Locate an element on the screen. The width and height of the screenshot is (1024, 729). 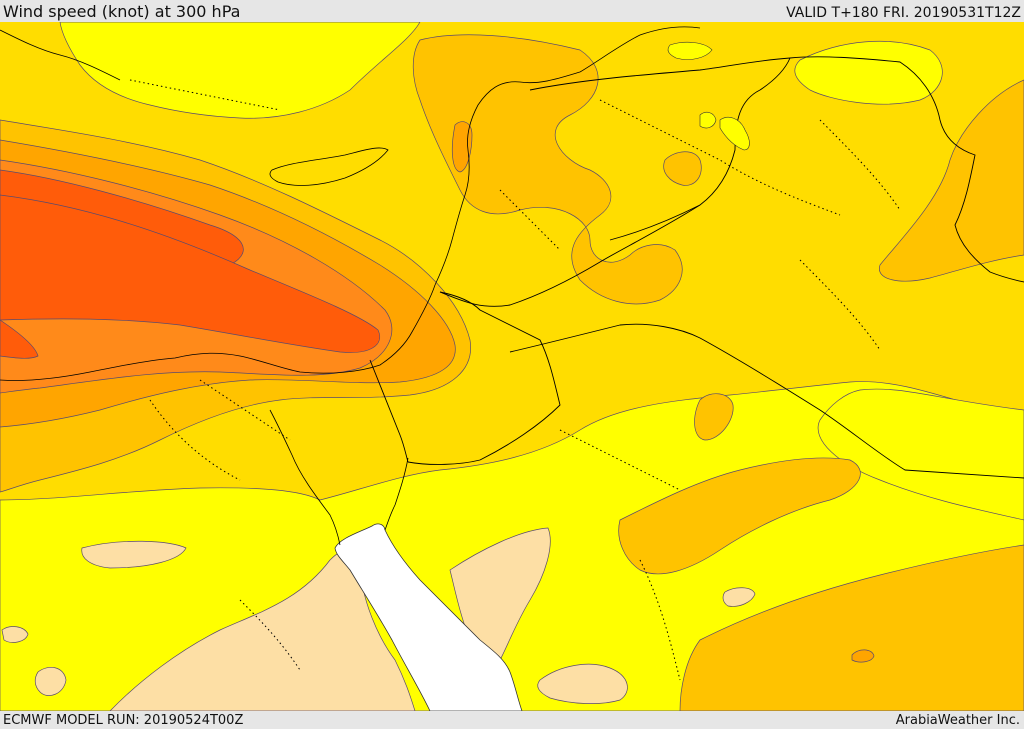
cyprus-island is located at coordinates (329, 166).